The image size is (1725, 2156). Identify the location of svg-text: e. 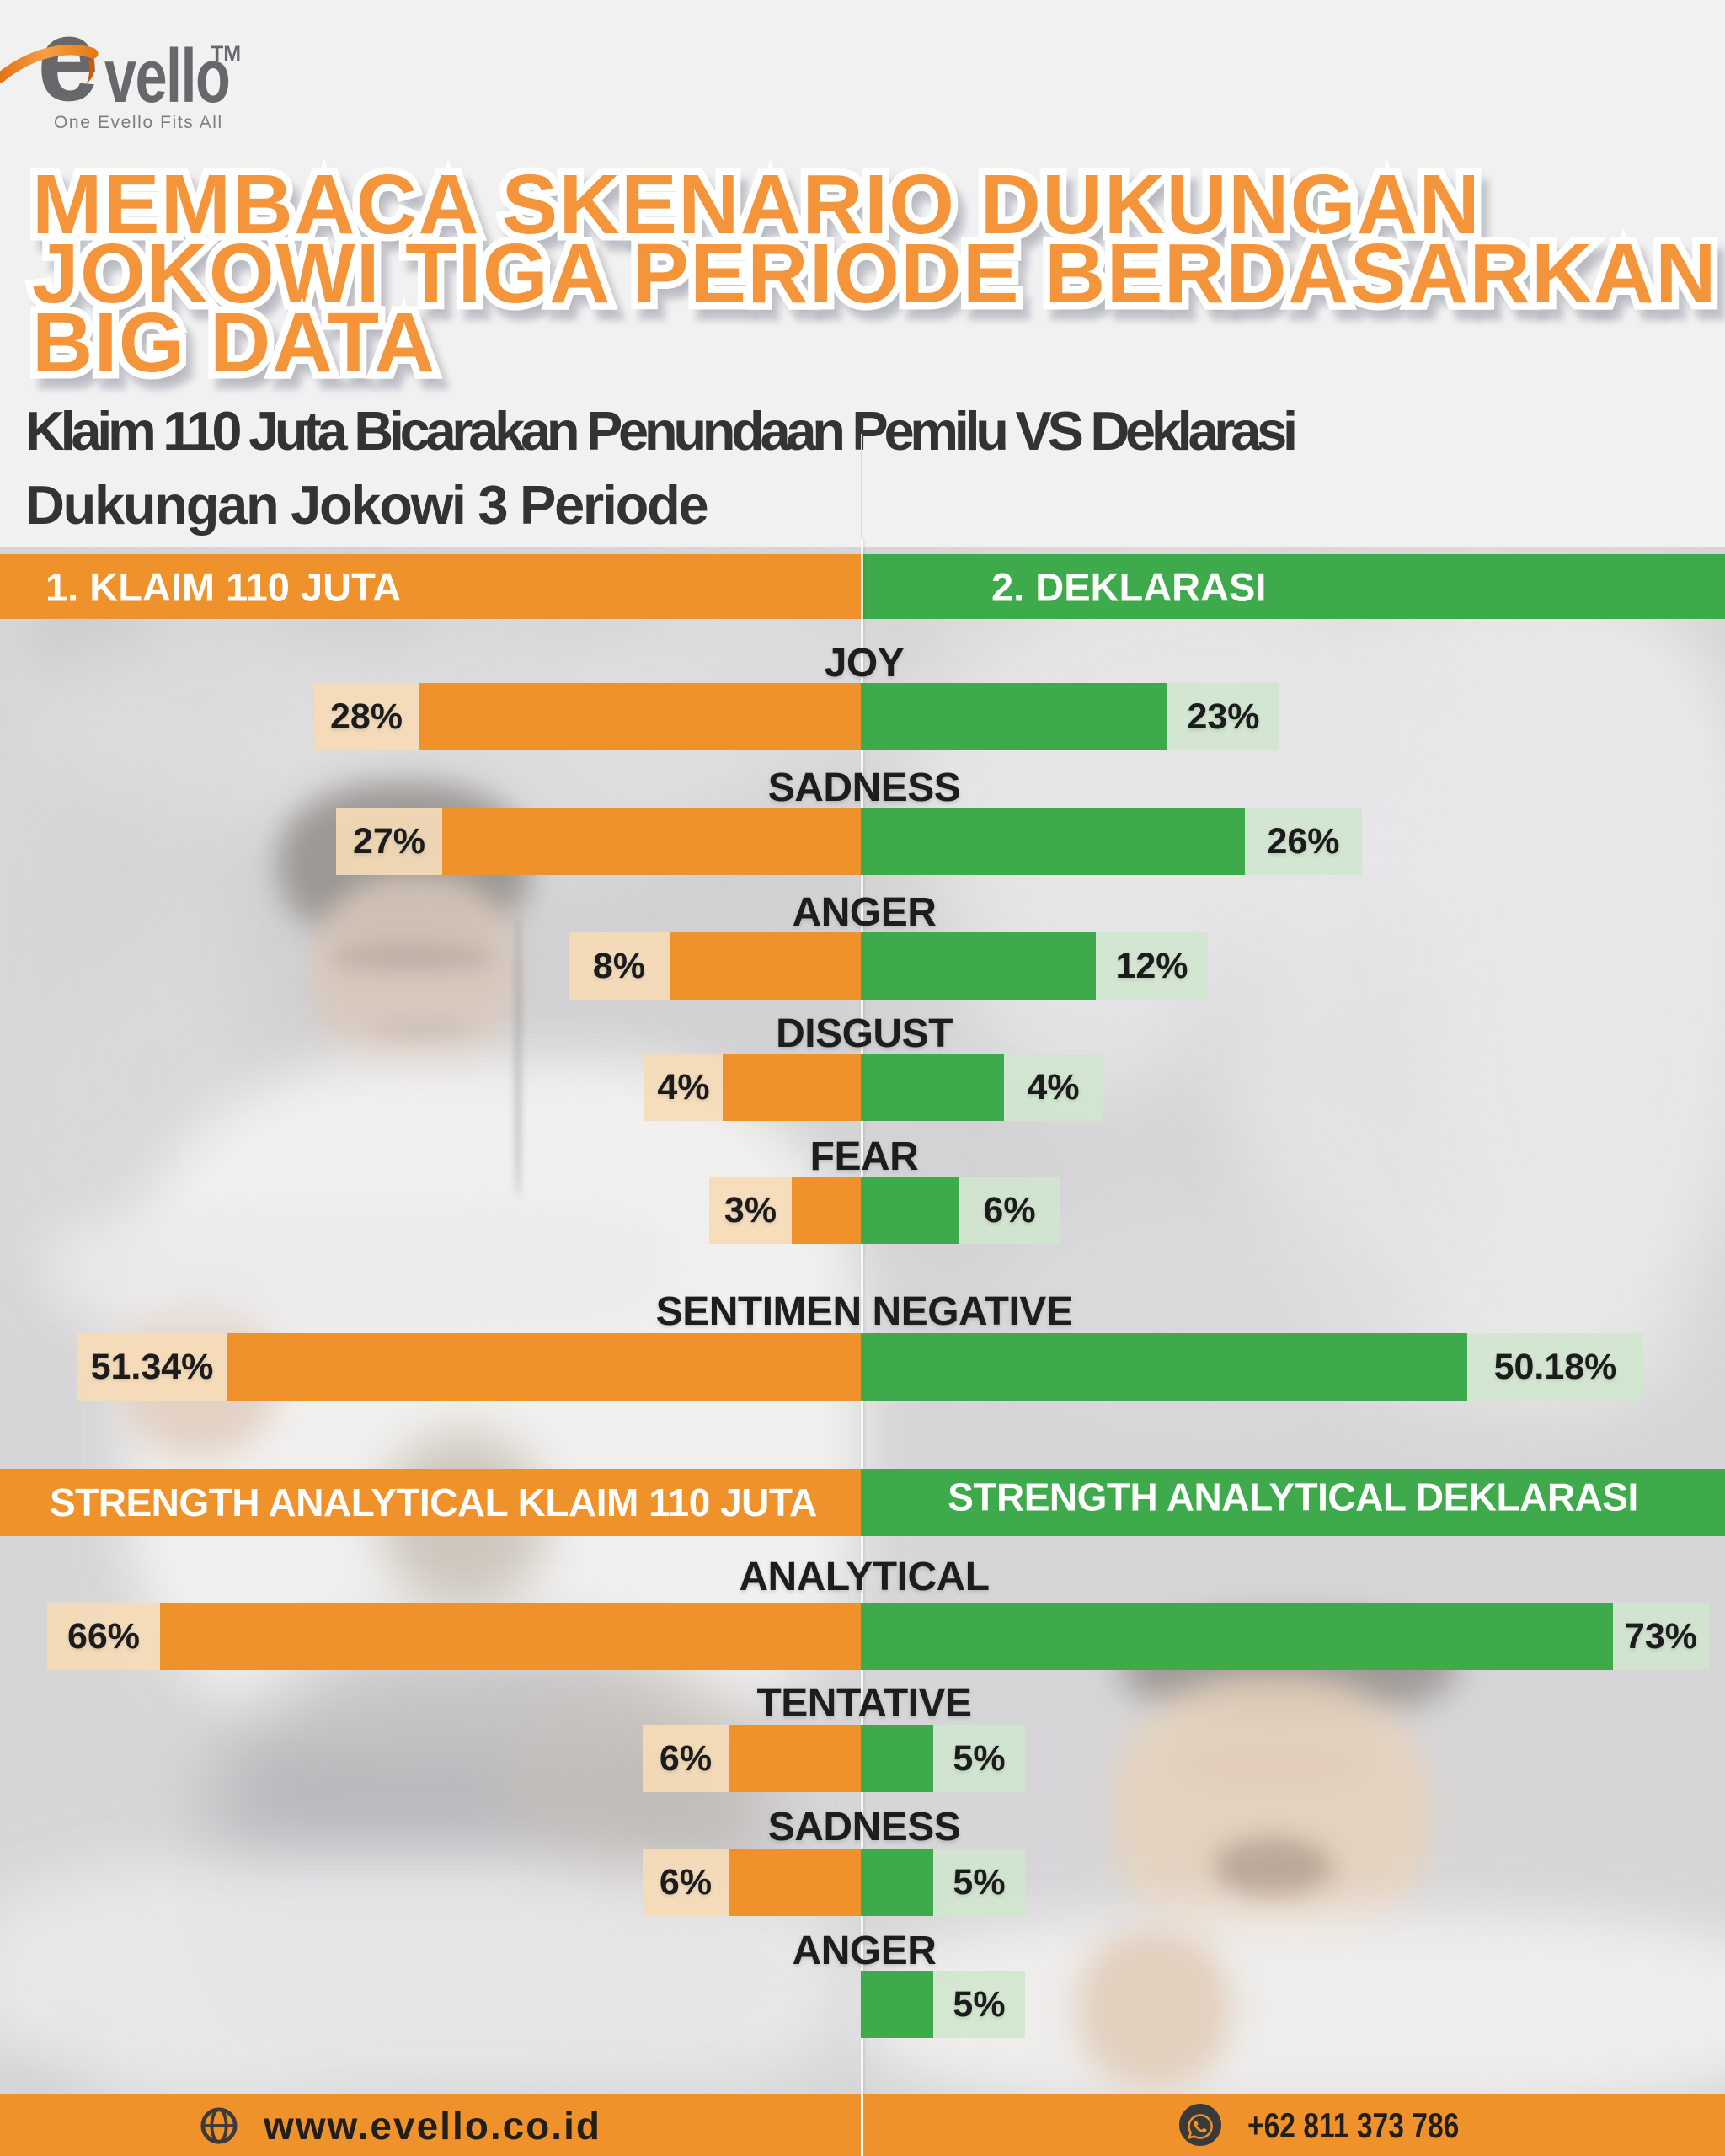
(66, 63).